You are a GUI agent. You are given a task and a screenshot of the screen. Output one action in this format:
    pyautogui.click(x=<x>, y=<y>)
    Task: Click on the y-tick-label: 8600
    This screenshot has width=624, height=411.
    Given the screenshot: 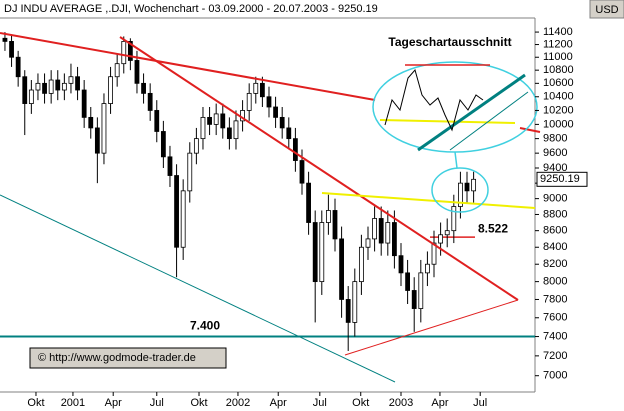 What is the action you would take?
    pyautogui.click(x=555, y=231)
    